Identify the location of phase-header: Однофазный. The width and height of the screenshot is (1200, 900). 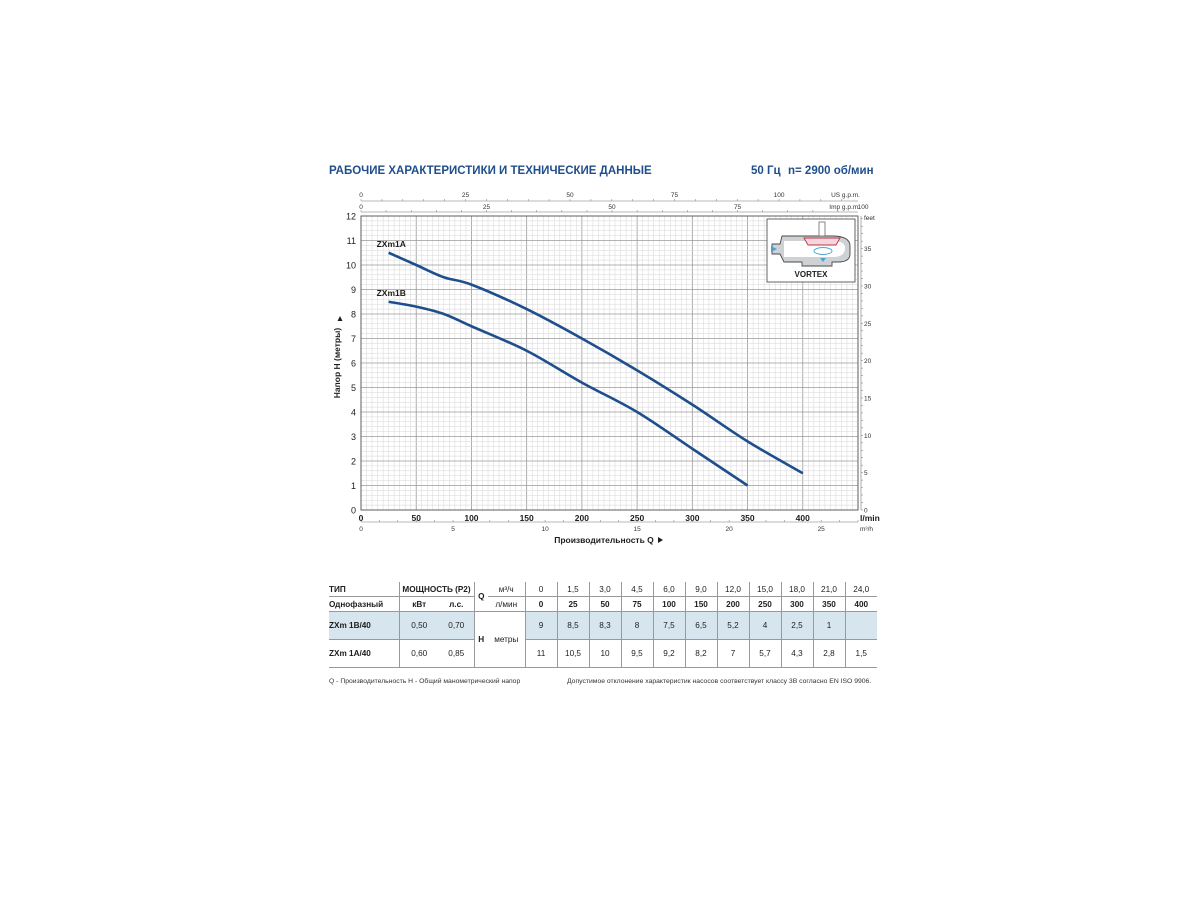
(356, 604).